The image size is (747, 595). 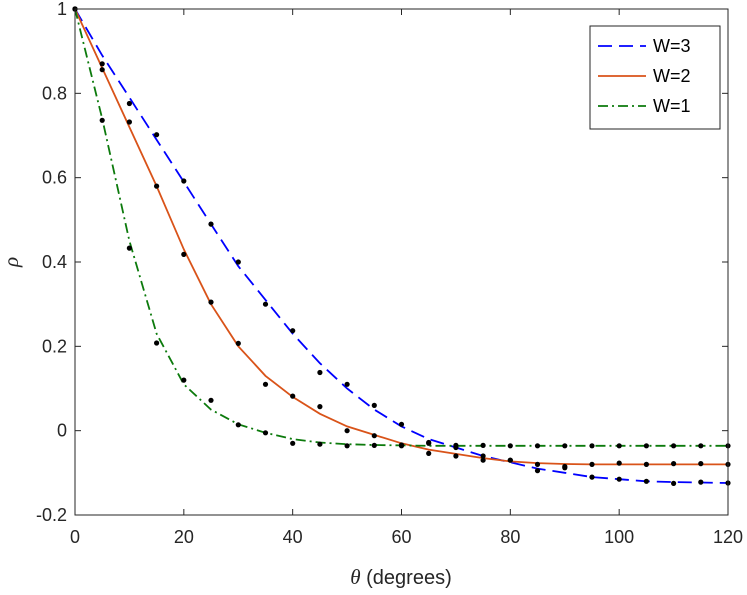 What do you see at coordinates (401, 537) in the screenshot?
I see `x-tick-label: 60` at bounding box center [401, 537].